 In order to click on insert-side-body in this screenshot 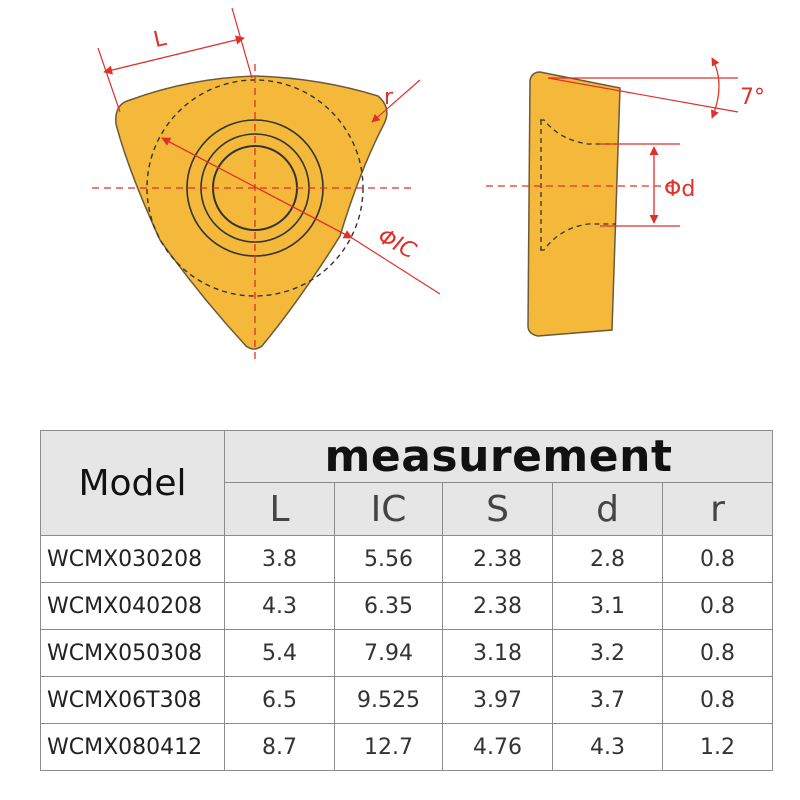, I will do `click(574, 204)`.